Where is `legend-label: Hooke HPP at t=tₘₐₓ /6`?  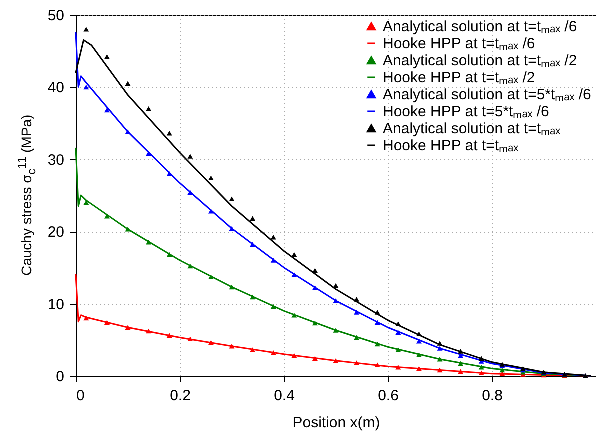 legend-label: Hooke HPP at t=tₘₐₓ /6 is located at coordinates (459, 44).